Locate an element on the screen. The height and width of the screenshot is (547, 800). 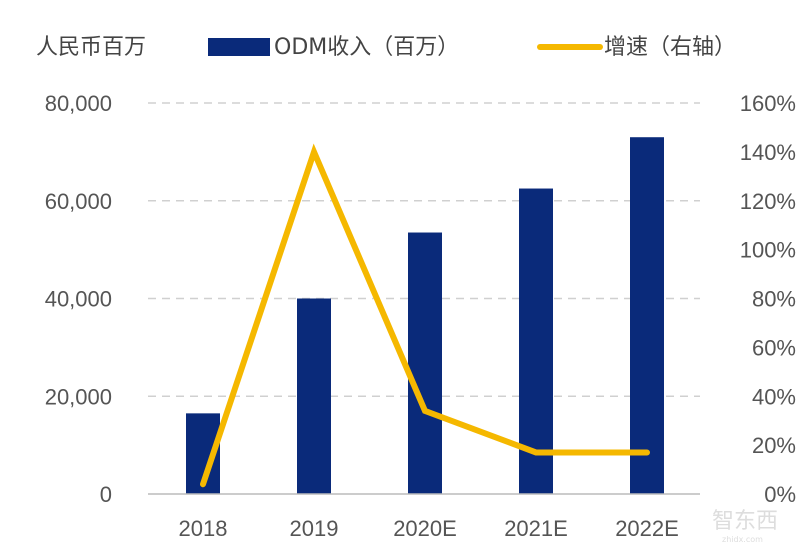
x-tick-label: 2018 is located at coordinates (203, 528).